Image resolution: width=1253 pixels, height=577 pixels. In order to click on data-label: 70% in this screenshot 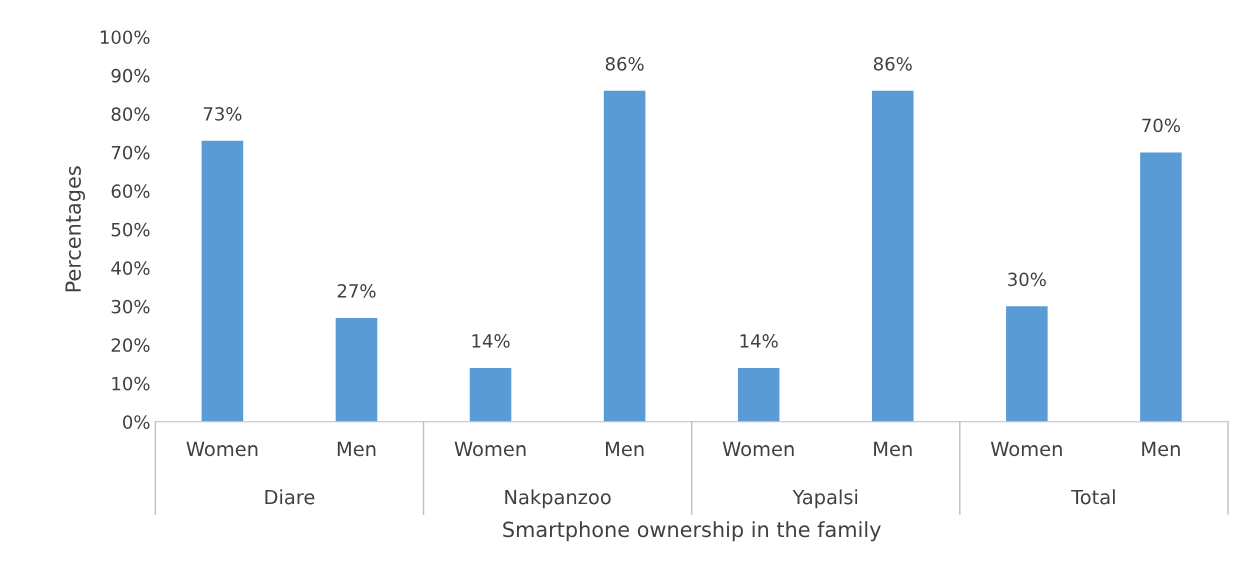, I will do `click(1161, 125)`.